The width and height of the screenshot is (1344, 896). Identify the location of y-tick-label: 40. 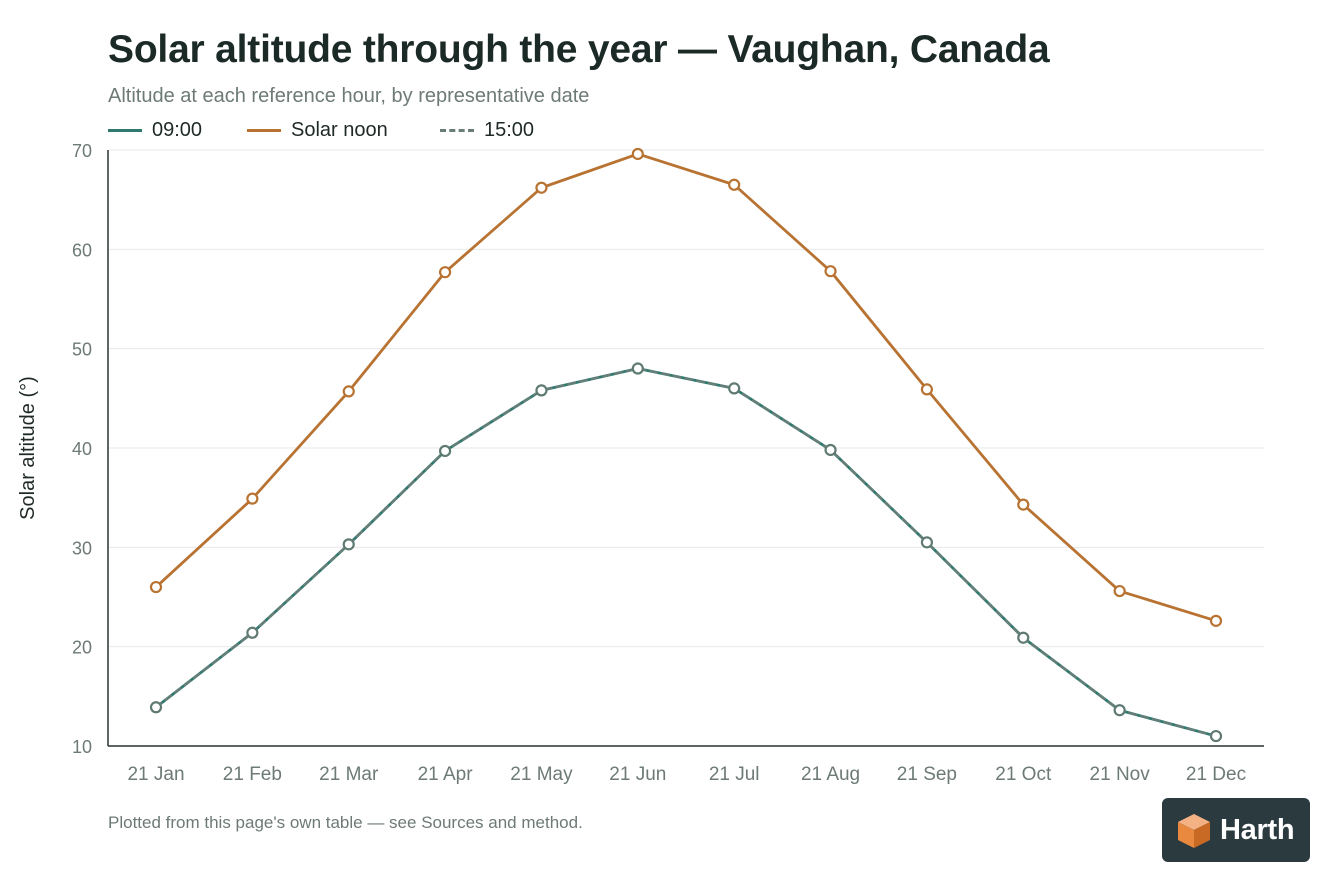
(82, 449).